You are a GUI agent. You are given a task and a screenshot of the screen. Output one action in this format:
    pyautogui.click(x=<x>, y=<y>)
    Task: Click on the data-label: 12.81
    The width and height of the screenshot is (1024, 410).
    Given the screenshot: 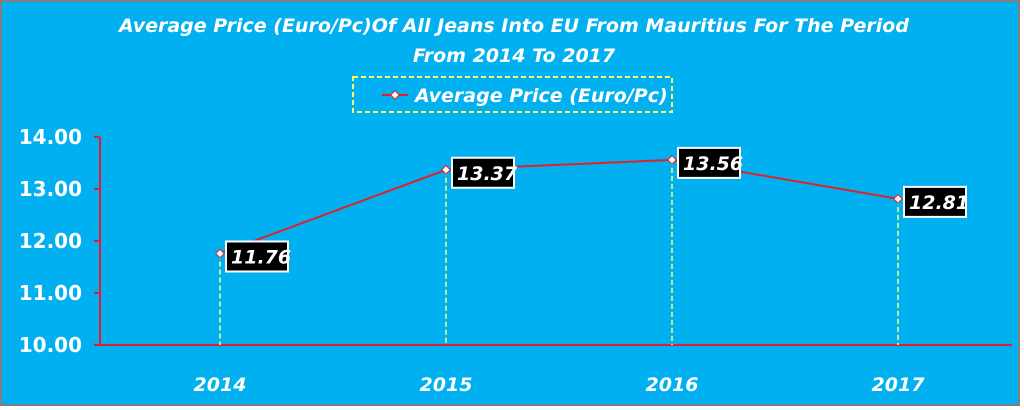 What is the action you would take?
    pyautogui.click(x=936, y=201)
    